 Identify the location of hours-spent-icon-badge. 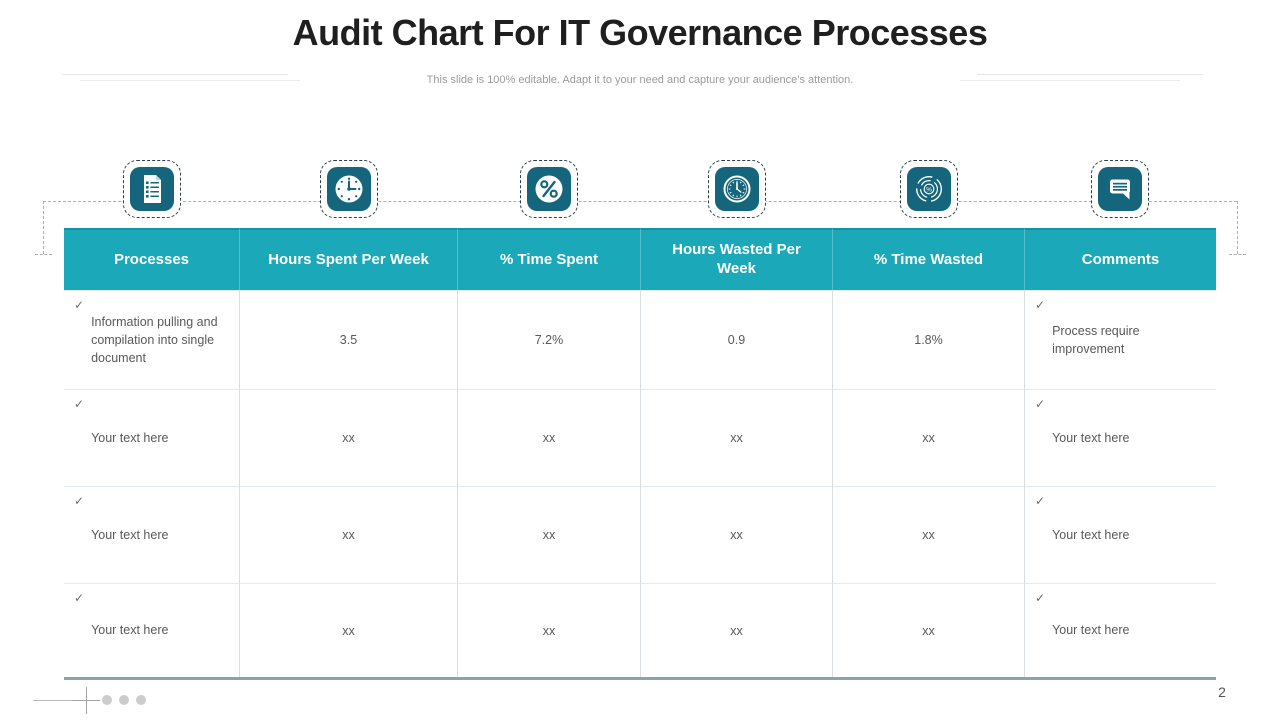
(349, 189).